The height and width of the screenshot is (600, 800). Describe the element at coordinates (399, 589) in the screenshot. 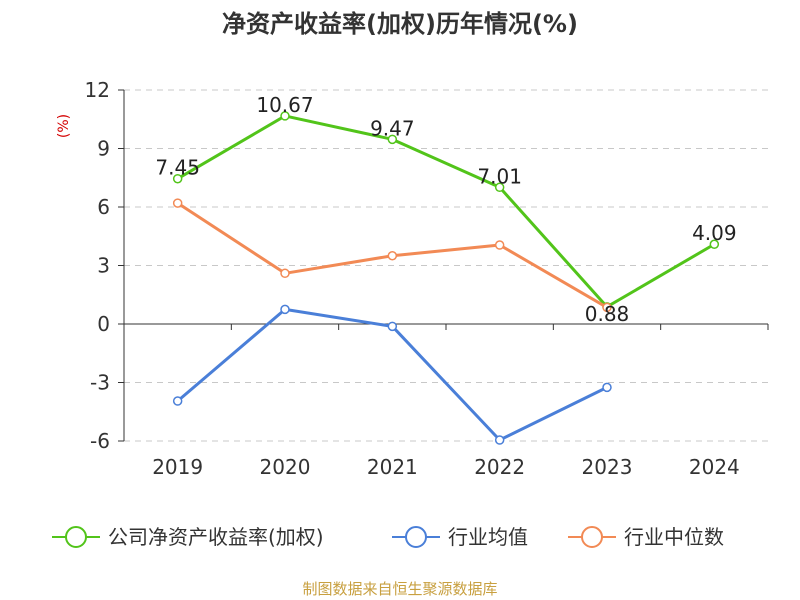

I see `source-note: 制图数据来自恒生聚源数据库` at that location.